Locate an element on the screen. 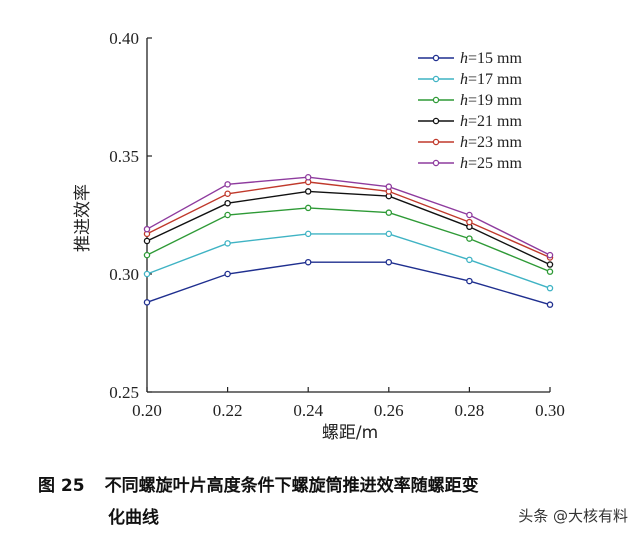 The image size is (640, 536). legend-item: h=21 mm is located at coordinates (470, 121).